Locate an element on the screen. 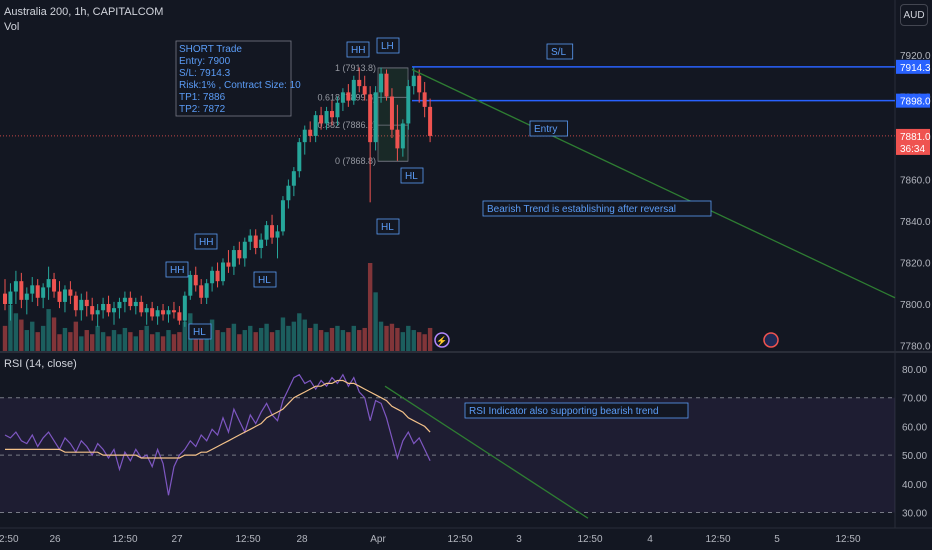  entry-price-tag-bg is located at coordinates (913, 100).